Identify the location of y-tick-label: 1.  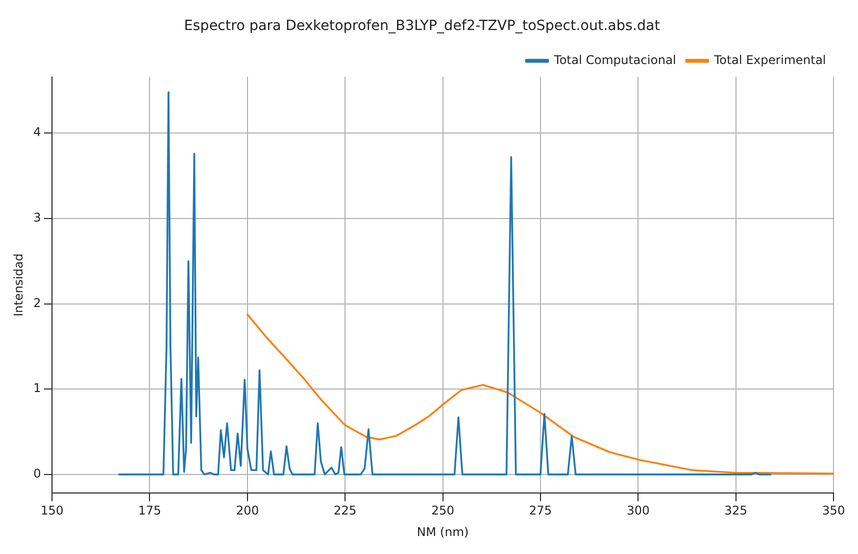
(37, 388).